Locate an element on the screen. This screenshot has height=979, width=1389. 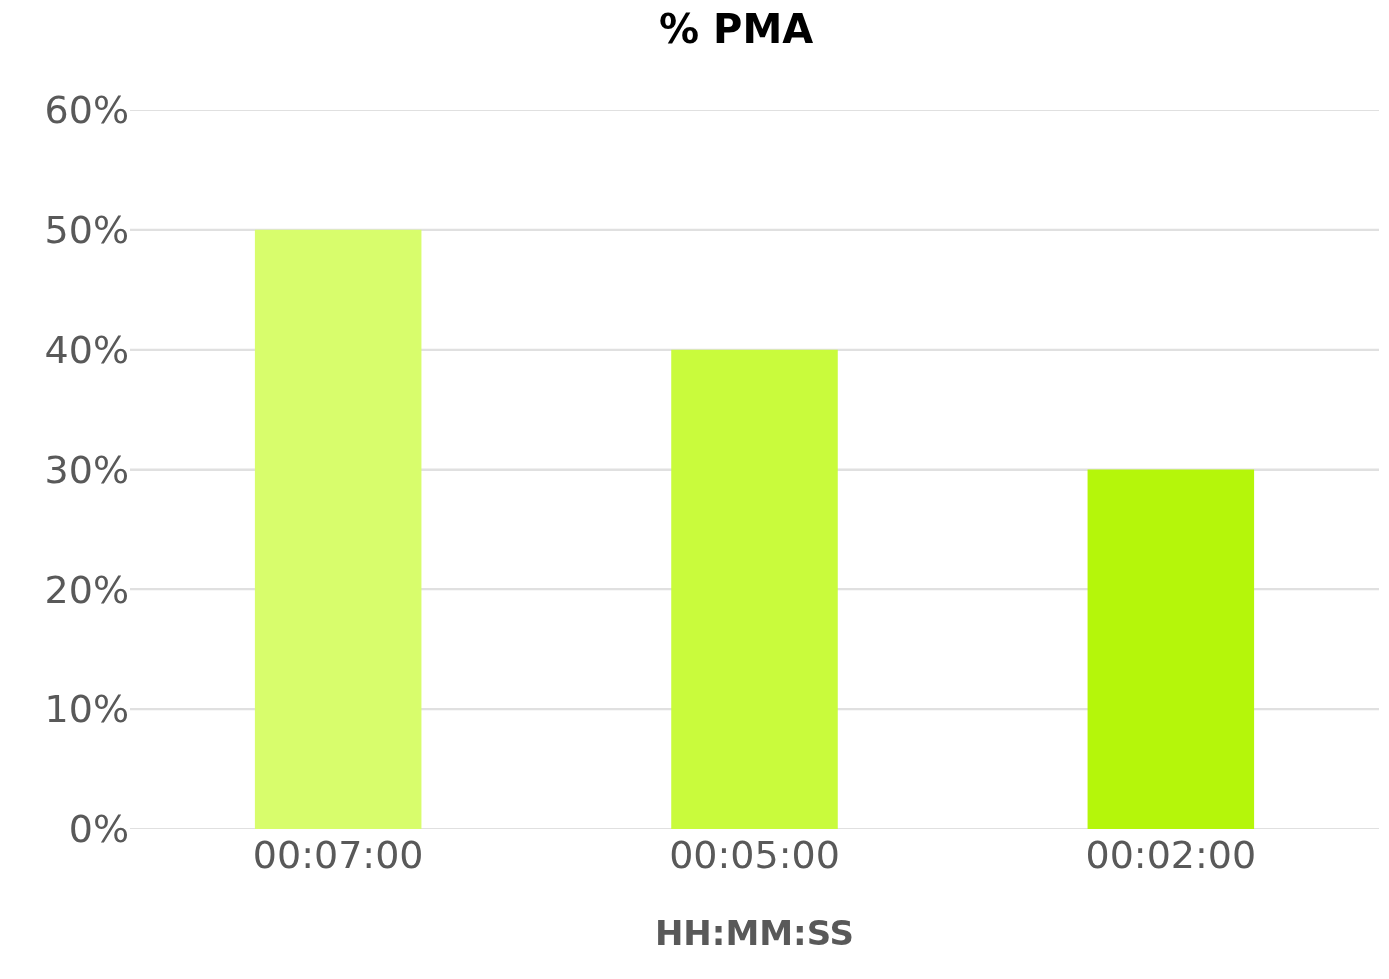
y-tick-label: 50% is located at coordinates (86, 230).